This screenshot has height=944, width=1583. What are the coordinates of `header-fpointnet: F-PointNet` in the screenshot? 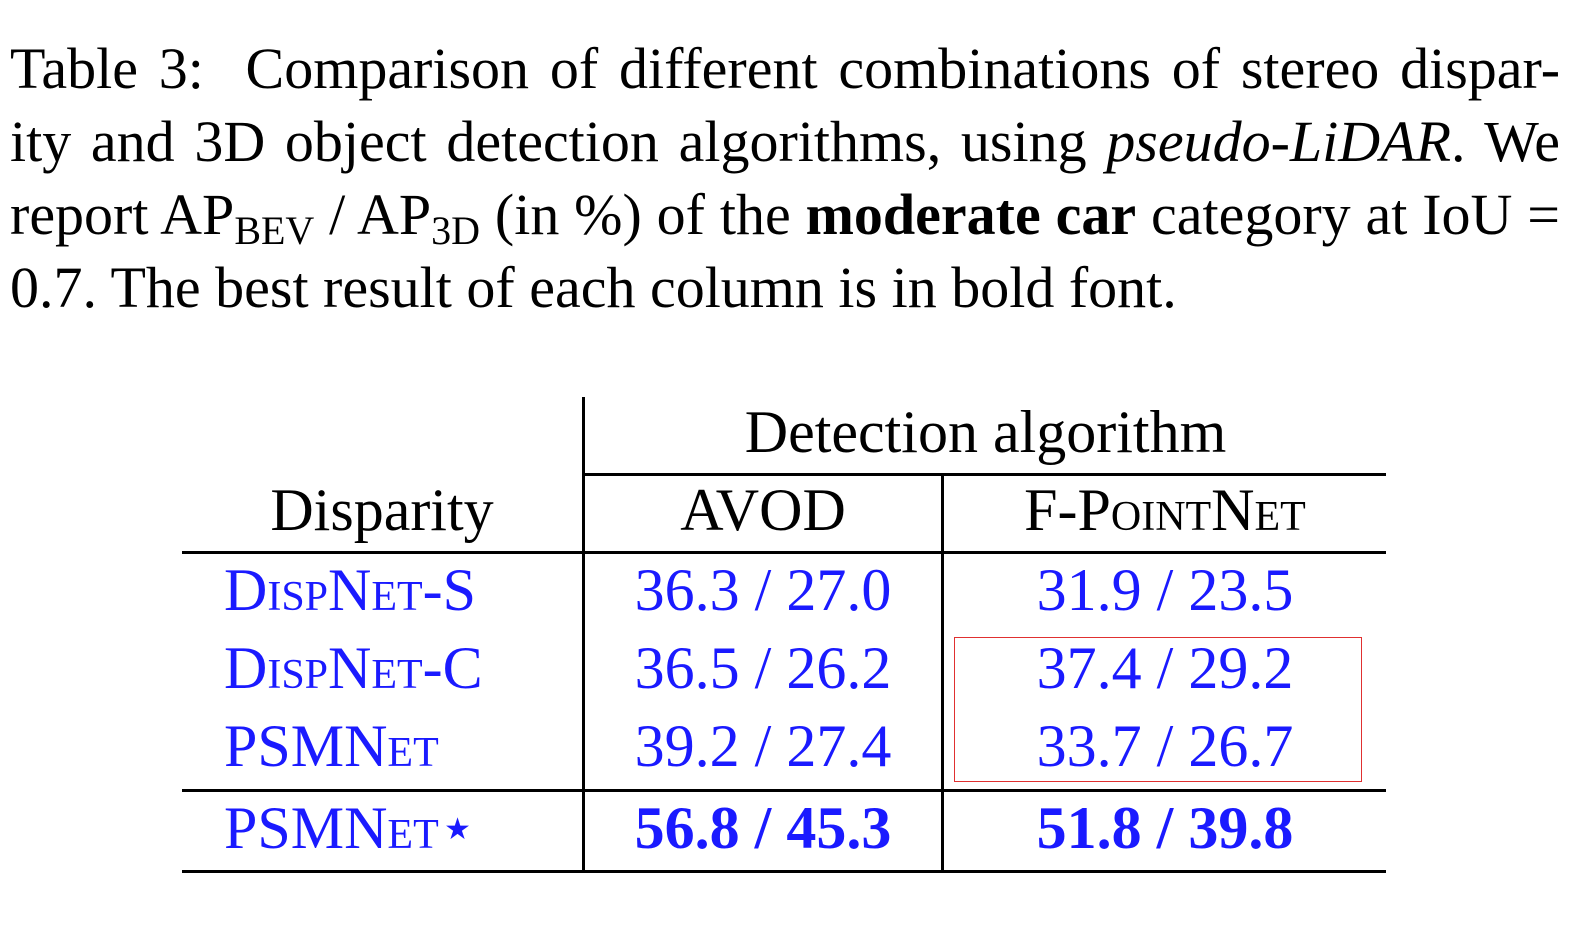 It's located at (1165, 510).